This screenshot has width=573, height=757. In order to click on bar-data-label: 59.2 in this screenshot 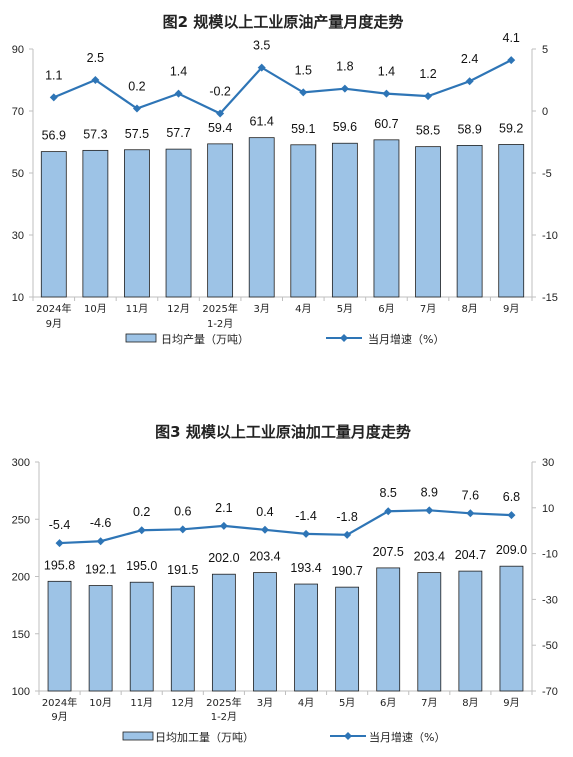, I will do `click(511, 128)`.